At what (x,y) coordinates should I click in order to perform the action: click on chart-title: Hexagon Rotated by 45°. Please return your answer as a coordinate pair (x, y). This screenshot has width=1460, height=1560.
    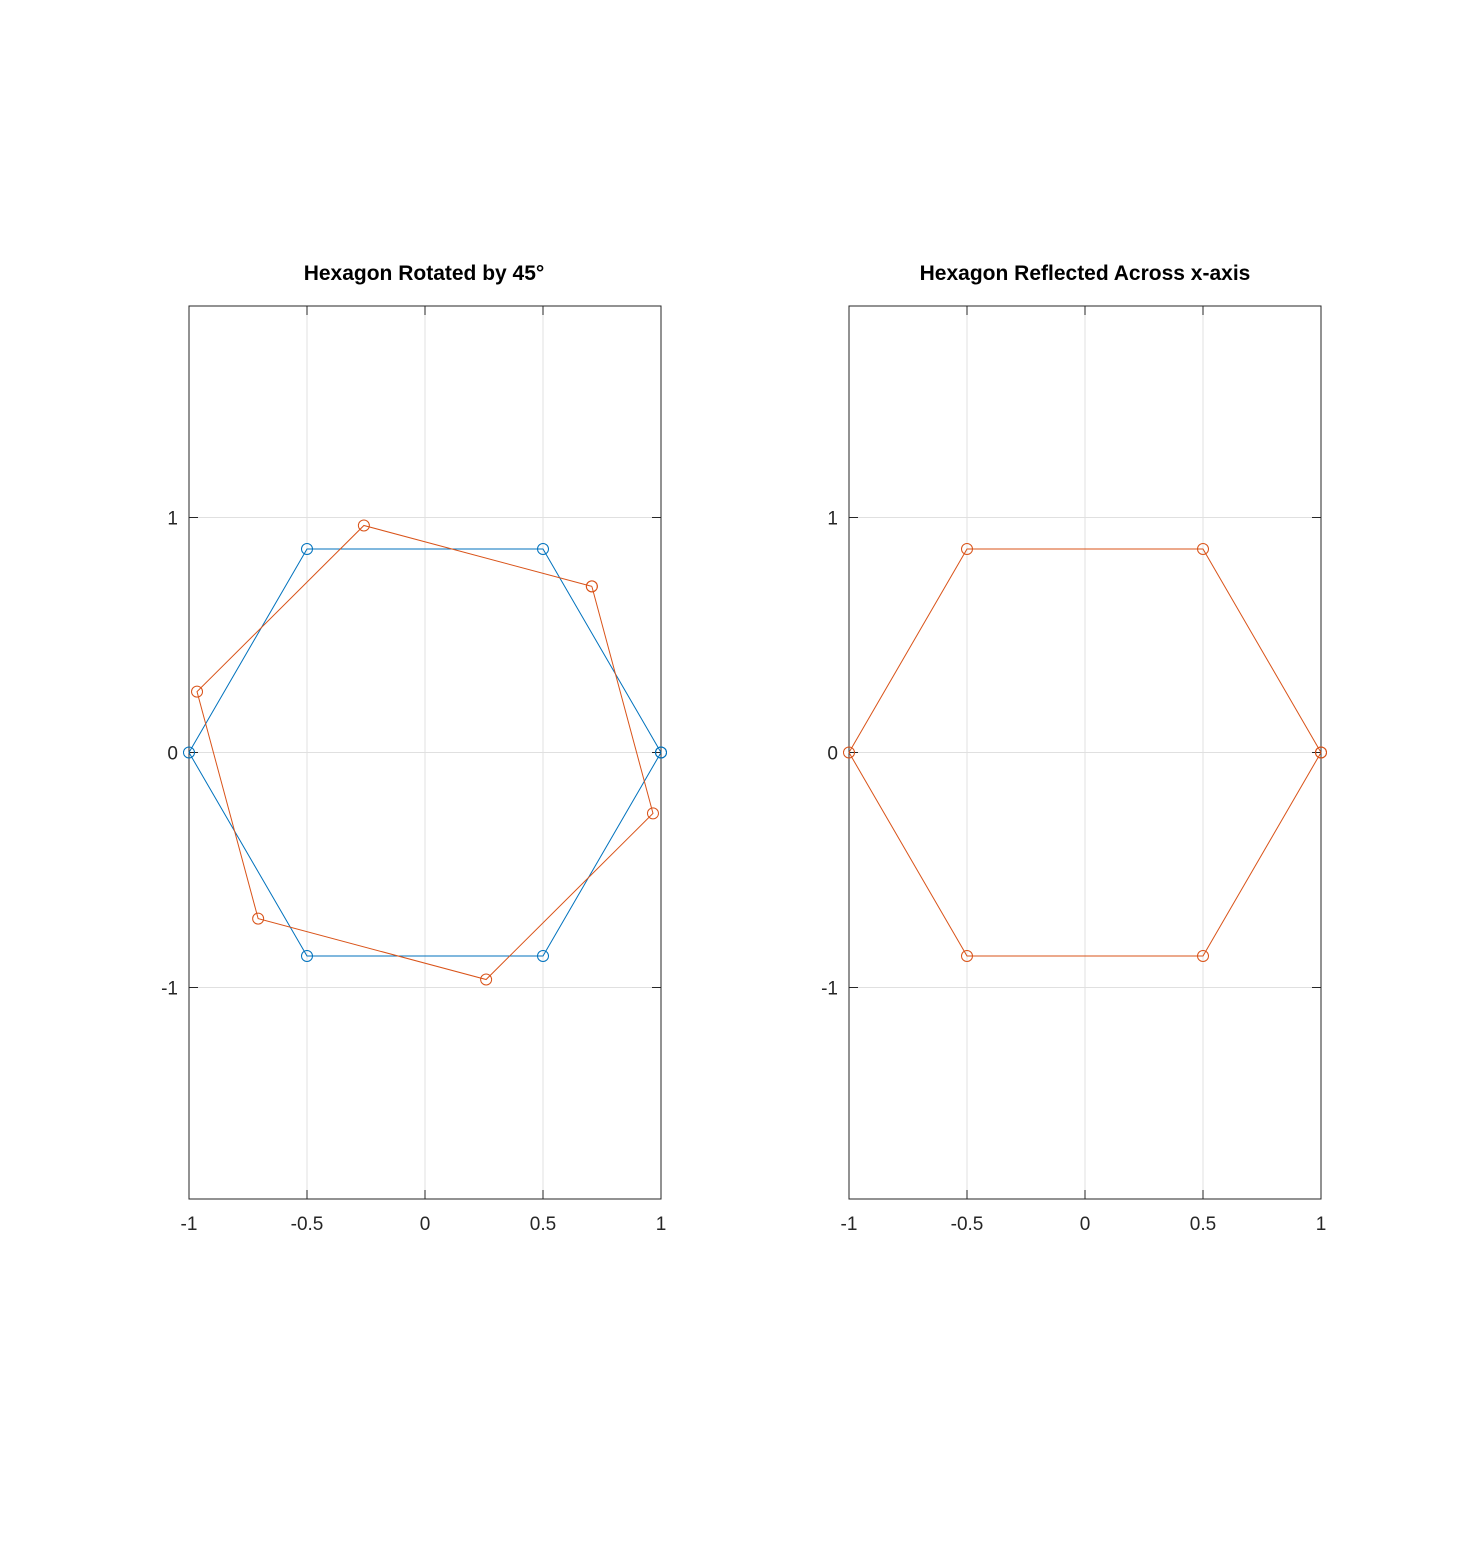
    Looking at the image, I should click on (424, 273).